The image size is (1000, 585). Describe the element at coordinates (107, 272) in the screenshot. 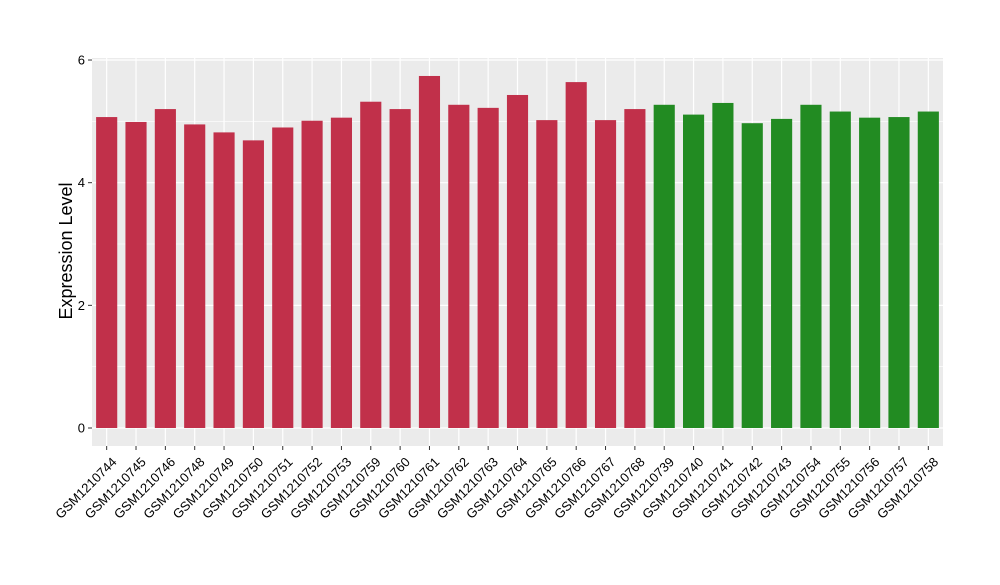

I see `bar-GSM1210744` at that location.